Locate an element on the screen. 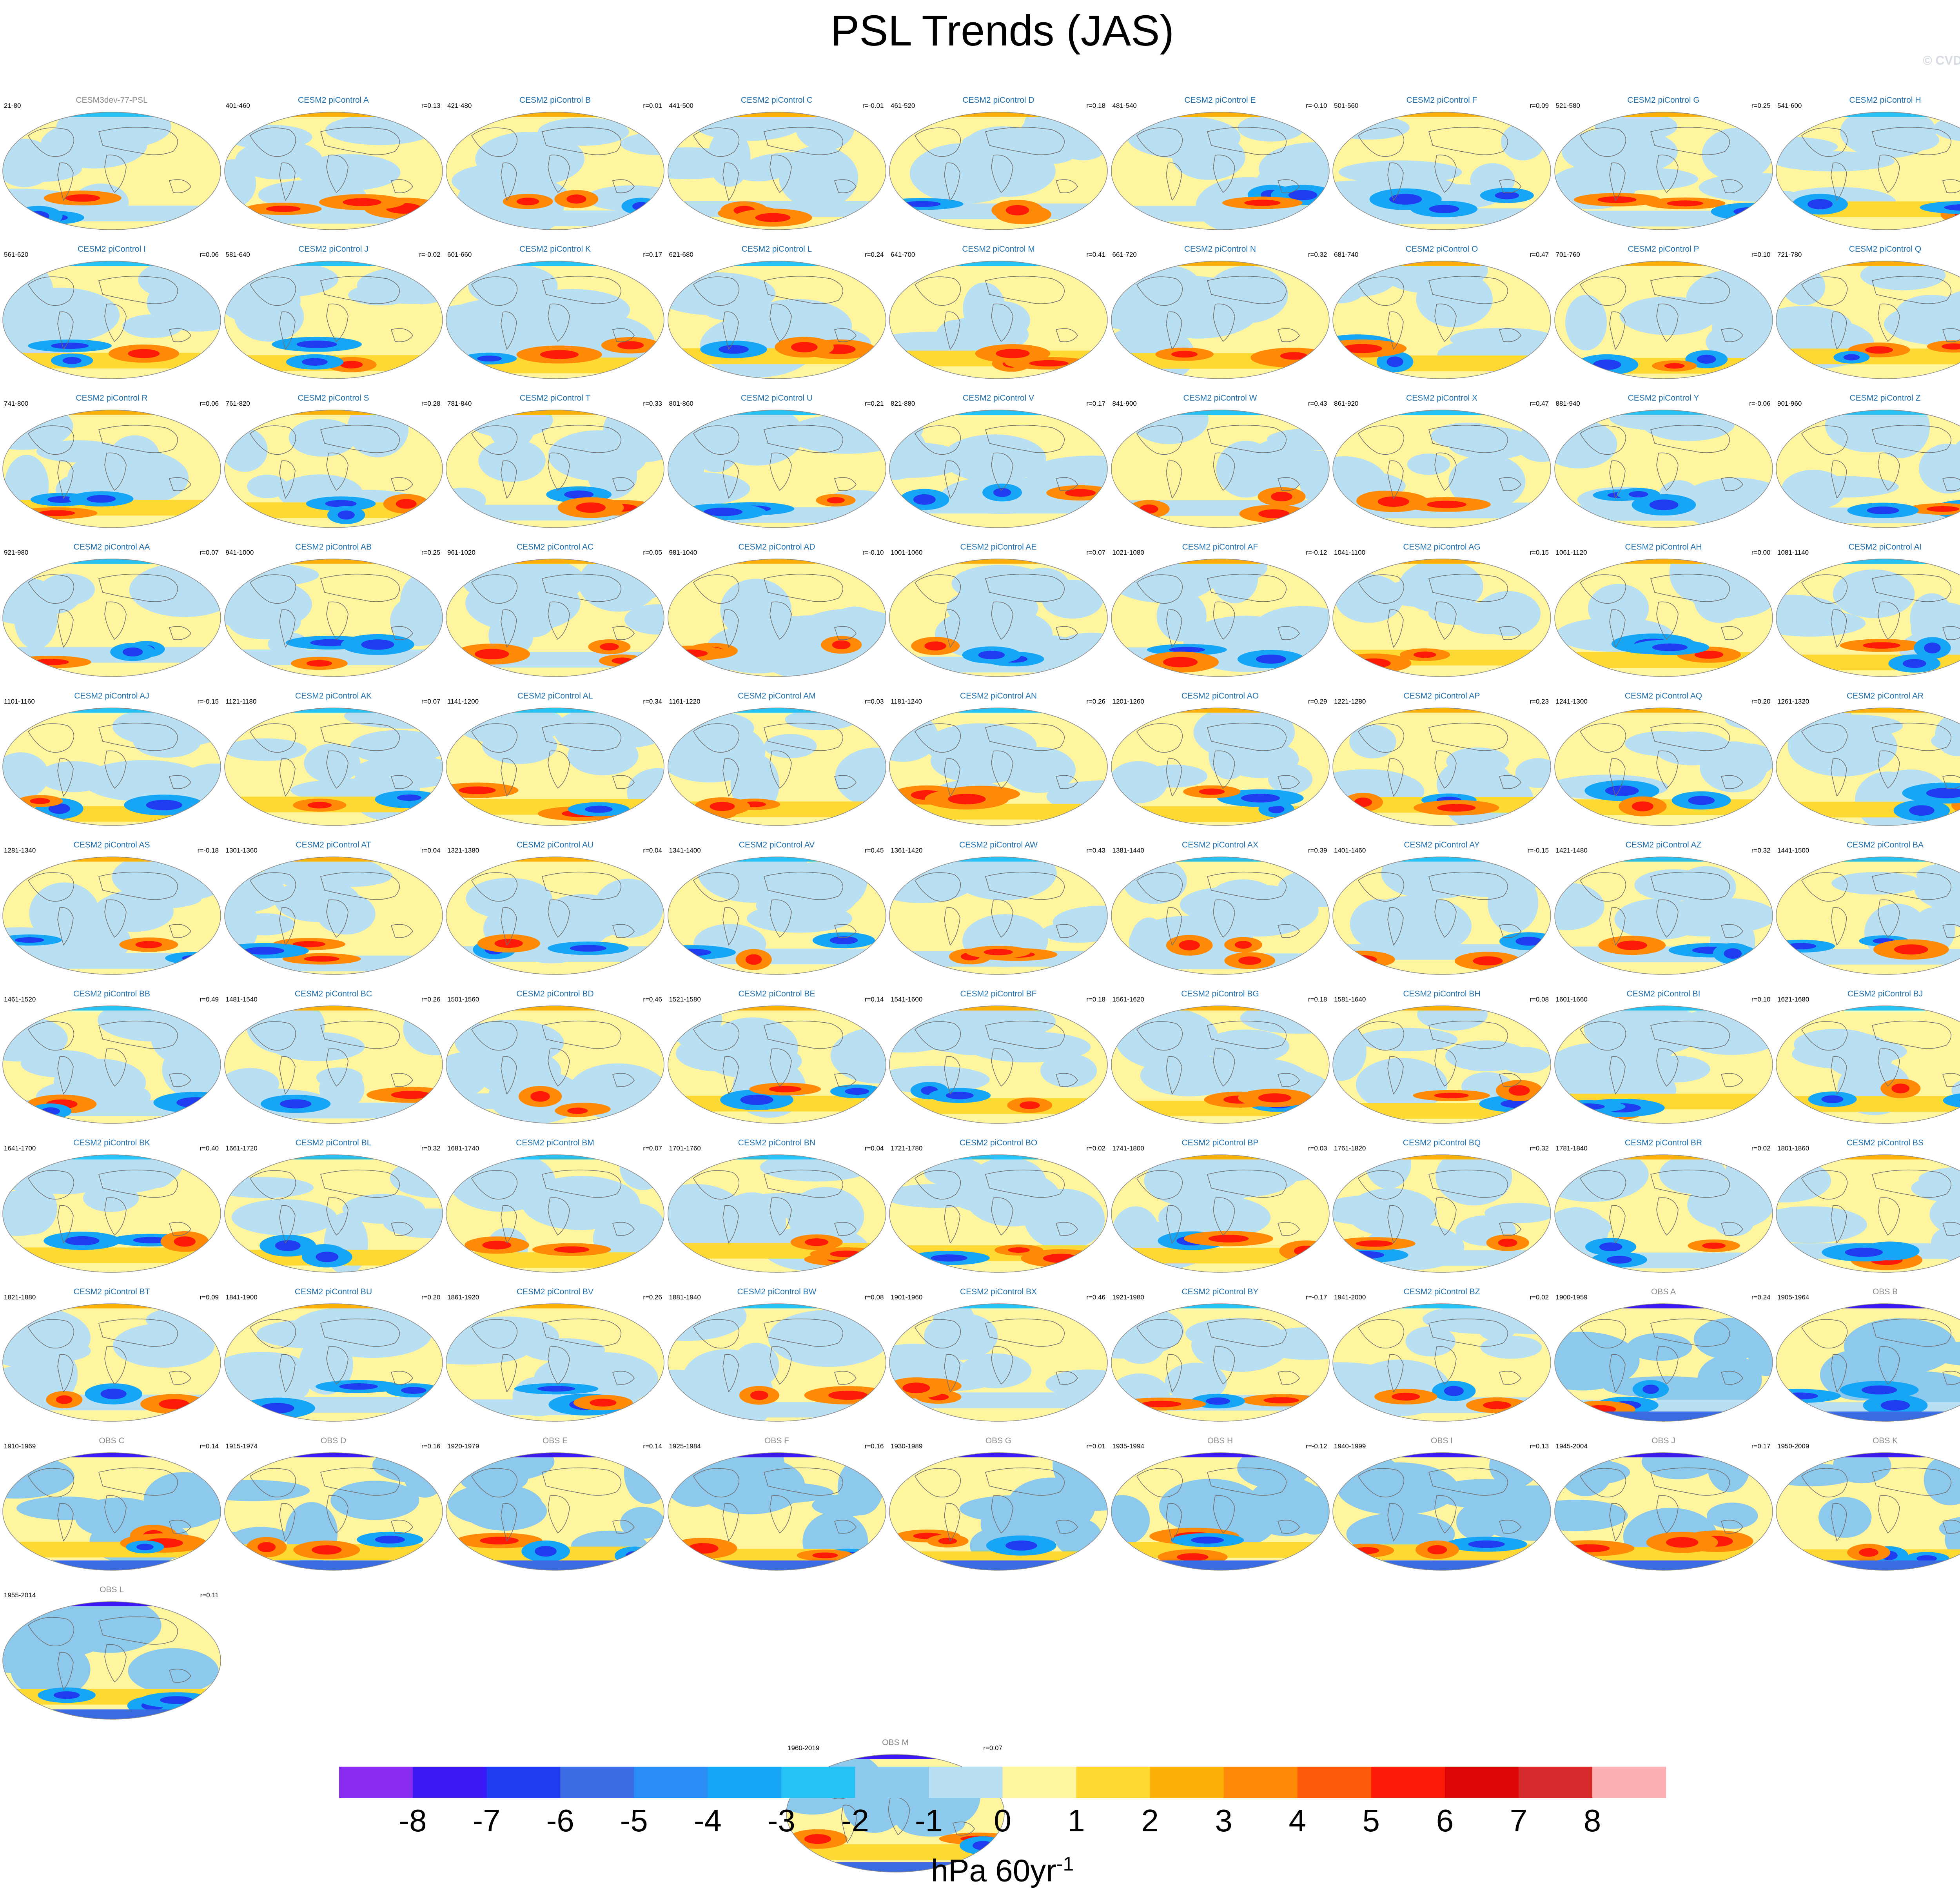 This screenshot has width=1960, height=1896. panel-title: OBS F is located at coordinates (776, 1440).